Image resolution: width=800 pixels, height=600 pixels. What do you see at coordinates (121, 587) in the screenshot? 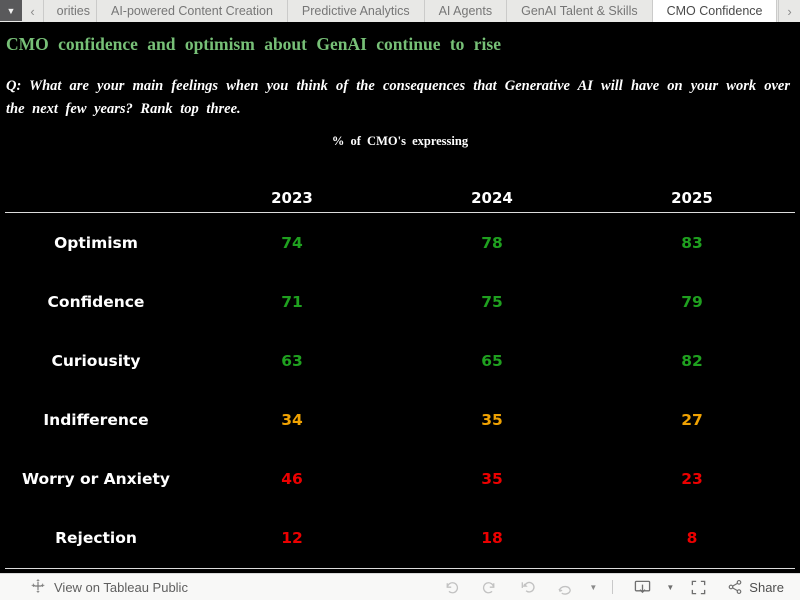
I see `view-on-tableau-public-label: View on Tableau Public` at bounding box center [121, 587].